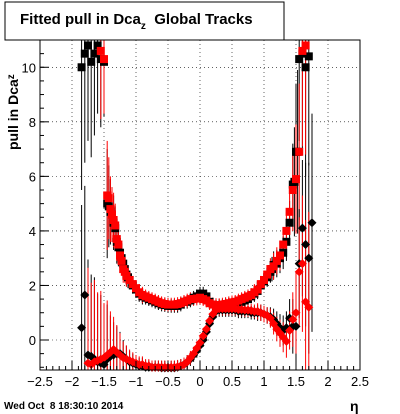 This screenshot has width=400, height=414. Describe the element at coordinates (232, 381) in the screenshot. I see `x-tick-label: 0.5` at that location.